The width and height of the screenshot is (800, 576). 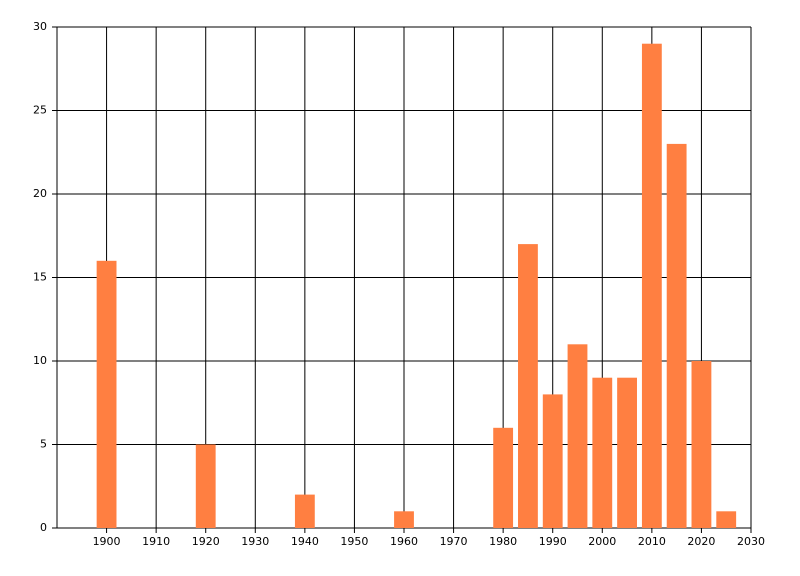 I want to click on x-tick-label: 1990, so click(x=553, y=541).